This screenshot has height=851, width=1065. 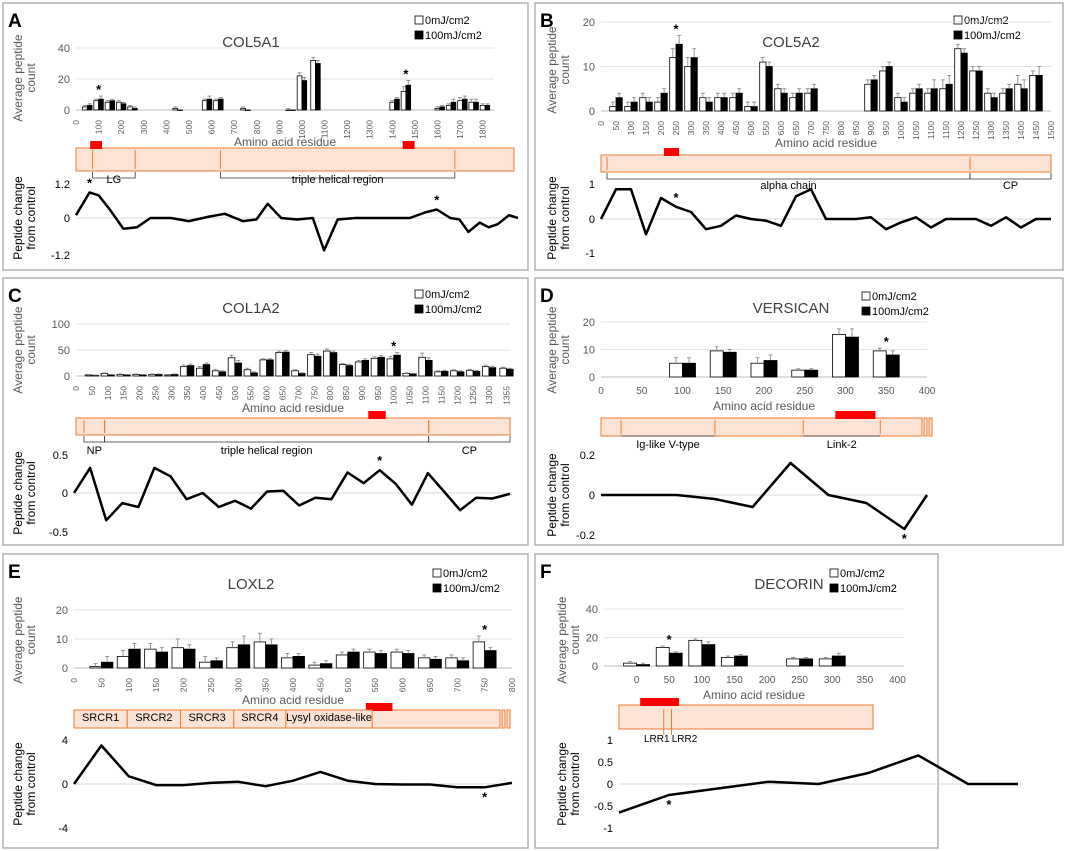 I want to click on domain-srcr2-label: SRCR2, so click(x=153, y=718).